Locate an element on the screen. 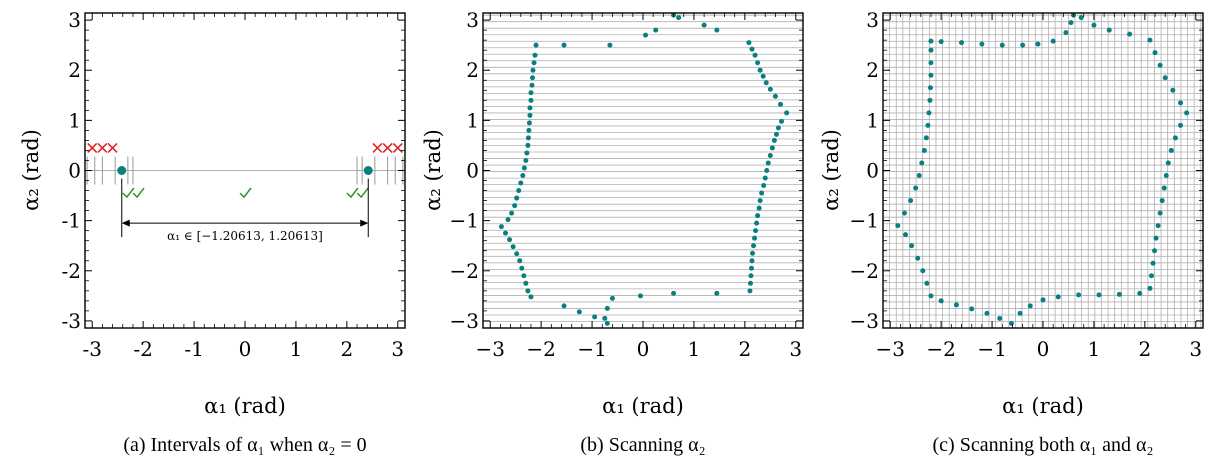 This screenshot has width=1208, height=464. x-tick-label: 0 is located at coordinates (245, 349).